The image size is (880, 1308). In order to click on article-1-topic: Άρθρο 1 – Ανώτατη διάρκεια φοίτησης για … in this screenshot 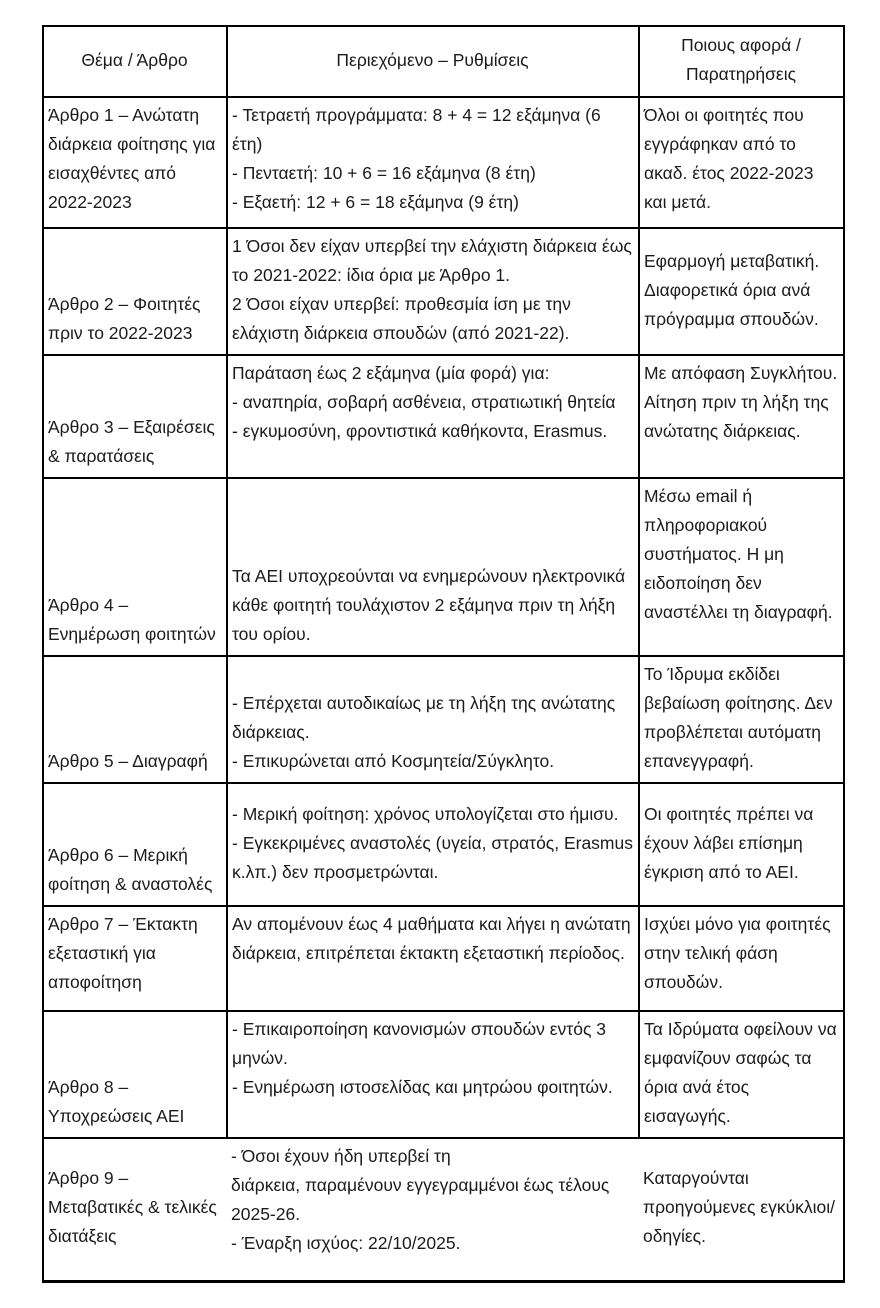, I will do `click(135, 162)`.